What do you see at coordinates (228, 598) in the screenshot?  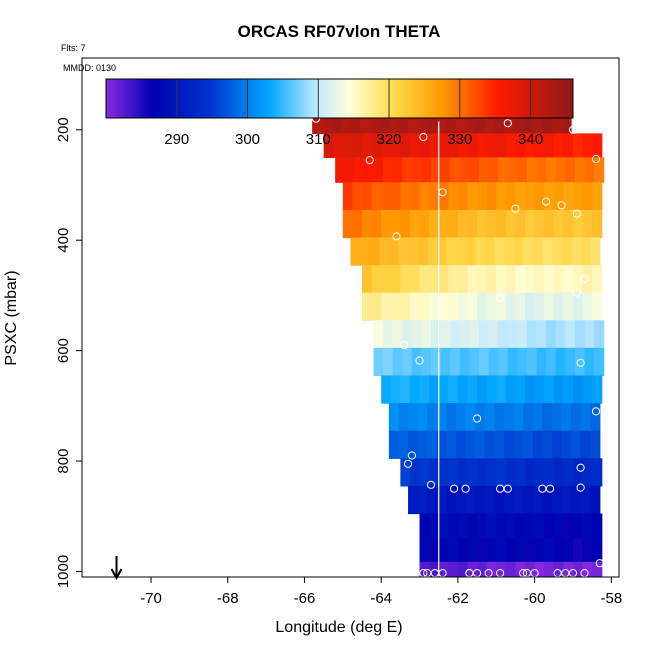 I see `x-tick-label: -68` at bounding box center [228, 598].